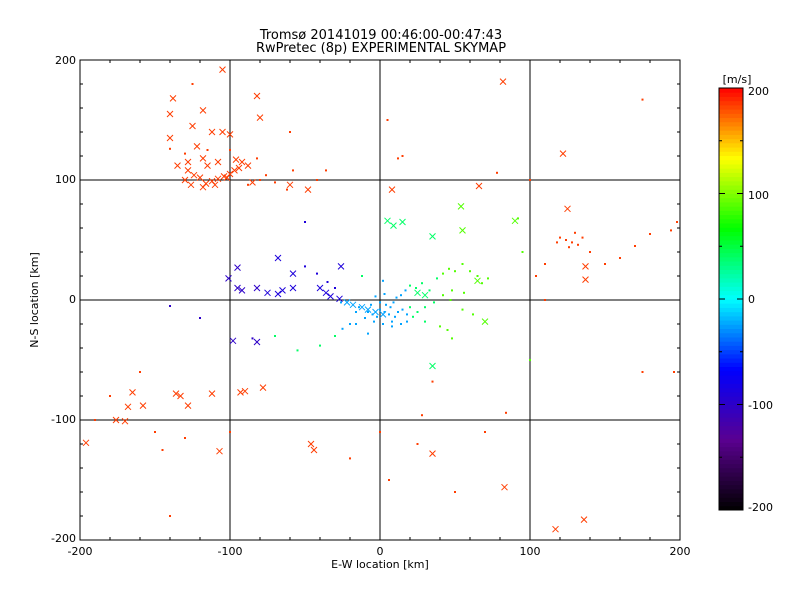 The width and height of the screenshot is (800, 600). What do you see at coordinates (63, 538) in the screenshot?
I see `y-tick-label: -200` at bounding box center [63, 538].